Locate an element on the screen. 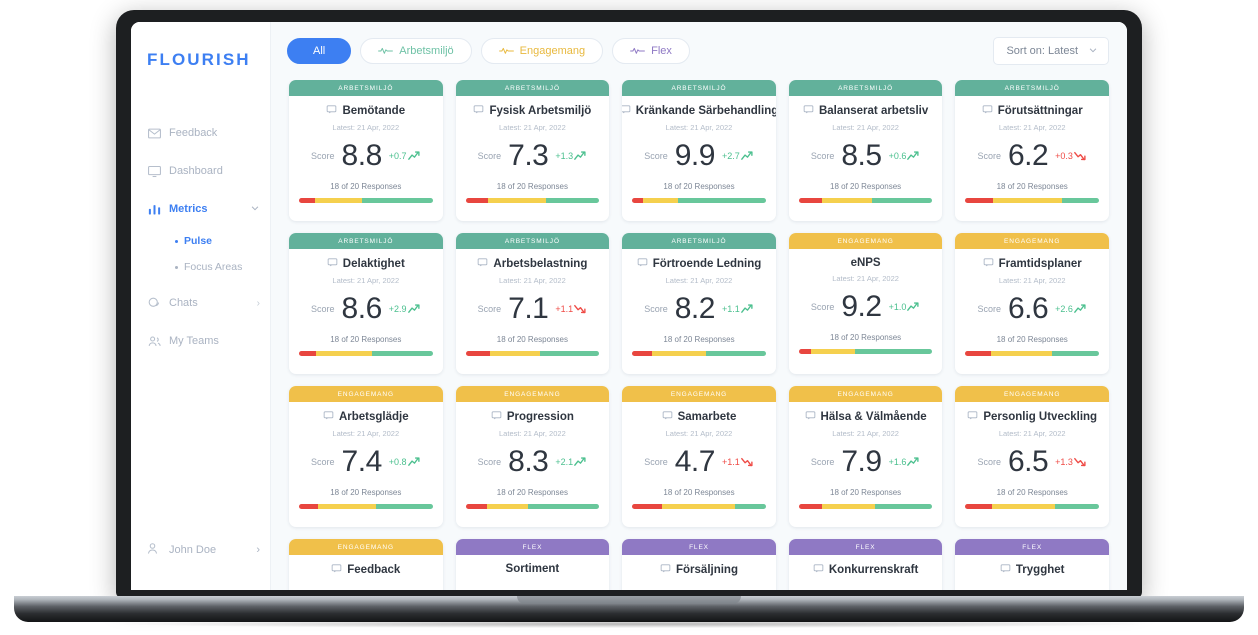 The height and width of the screenshot is (635, 1258). sort-dropdown: Sort on: Latest is located at coordinates (1051, 51).